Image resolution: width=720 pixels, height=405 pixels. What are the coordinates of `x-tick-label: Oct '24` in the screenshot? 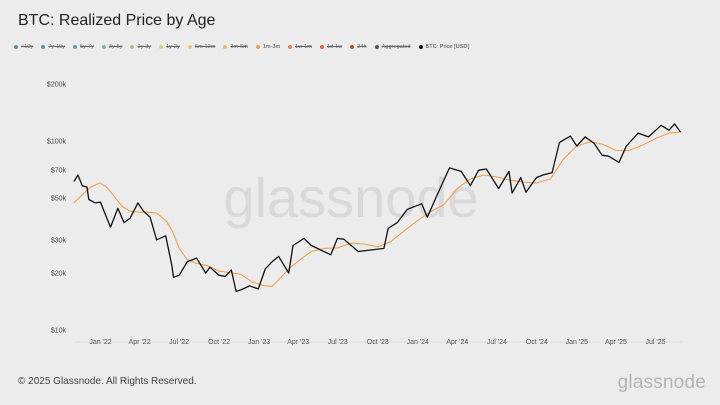 It's located at (537, 342).